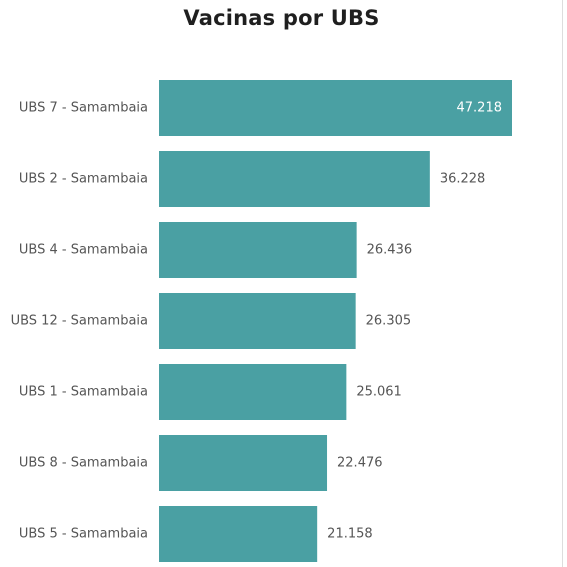  Describe the element at coordinates (390, 250) in the screenshot. I see `data-label: 26.436` at that location.